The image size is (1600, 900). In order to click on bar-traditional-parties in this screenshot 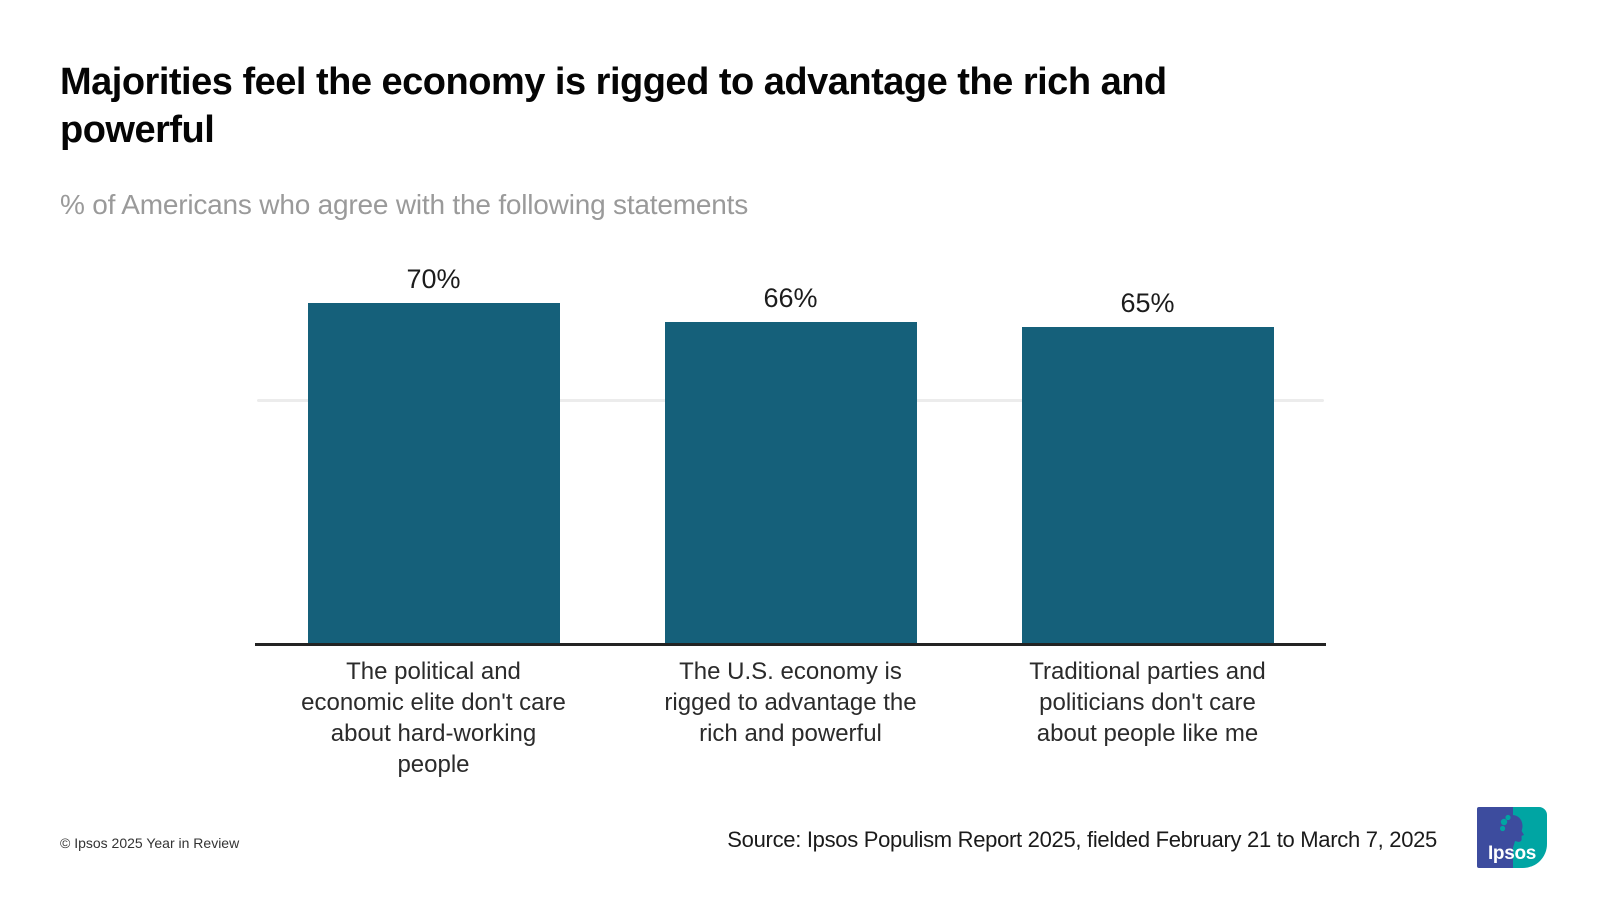, I will do `click(1147, 485)`.